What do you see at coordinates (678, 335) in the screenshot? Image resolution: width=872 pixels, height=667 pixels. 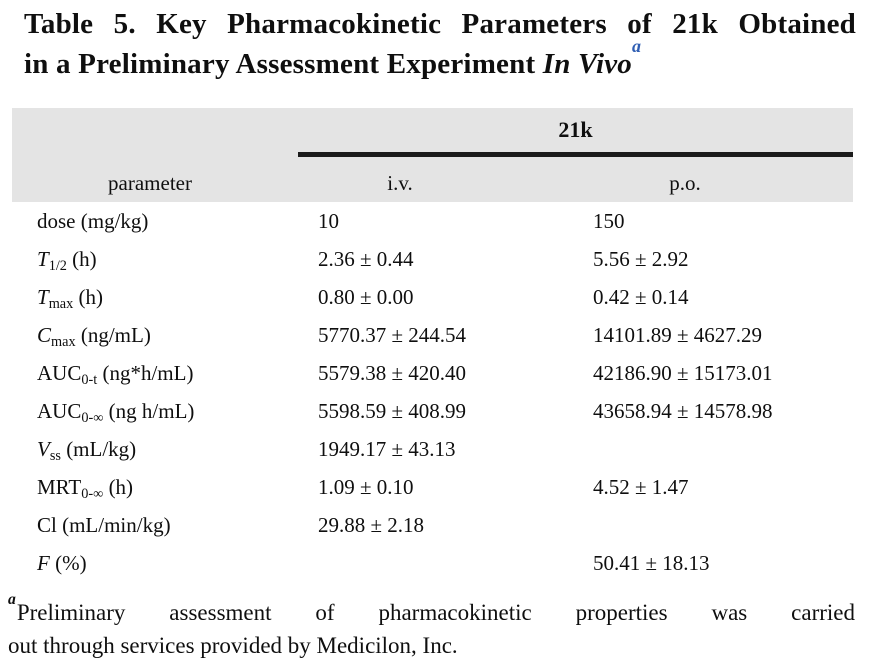 I see `po-value-cell: 14101.89 ± 4627.29` at bounding box center [678, 335].